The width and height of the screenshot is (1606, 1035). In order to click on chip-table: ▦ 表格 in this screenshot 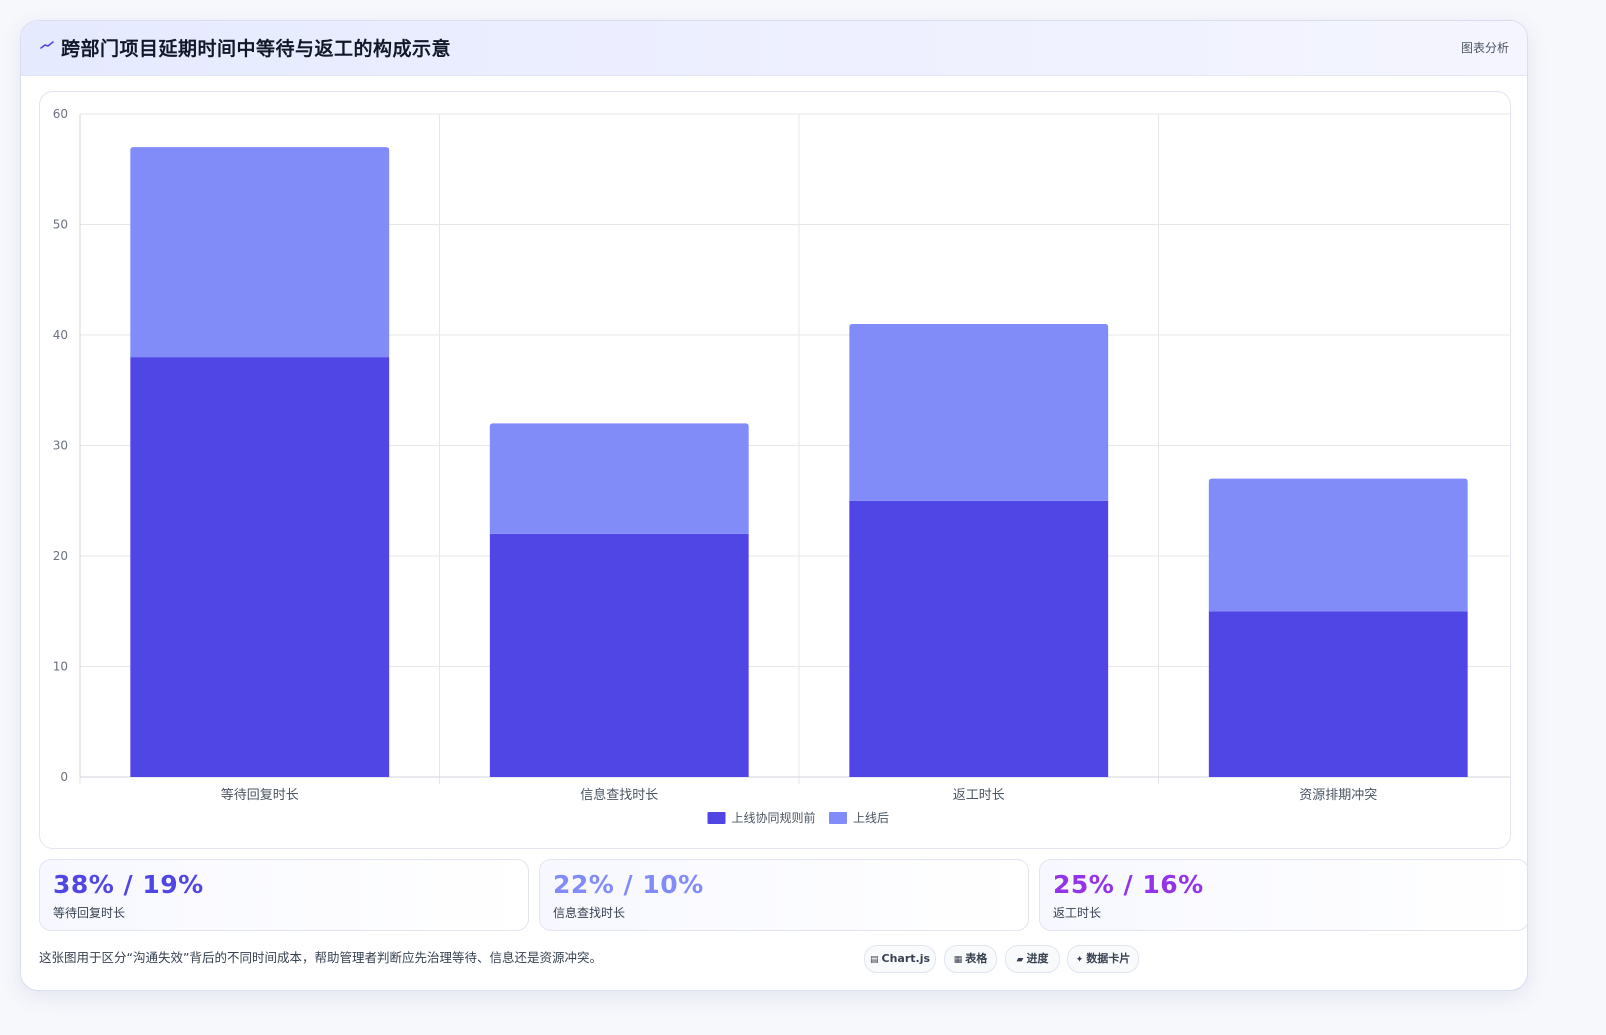, I will do `click(970, 959)`.